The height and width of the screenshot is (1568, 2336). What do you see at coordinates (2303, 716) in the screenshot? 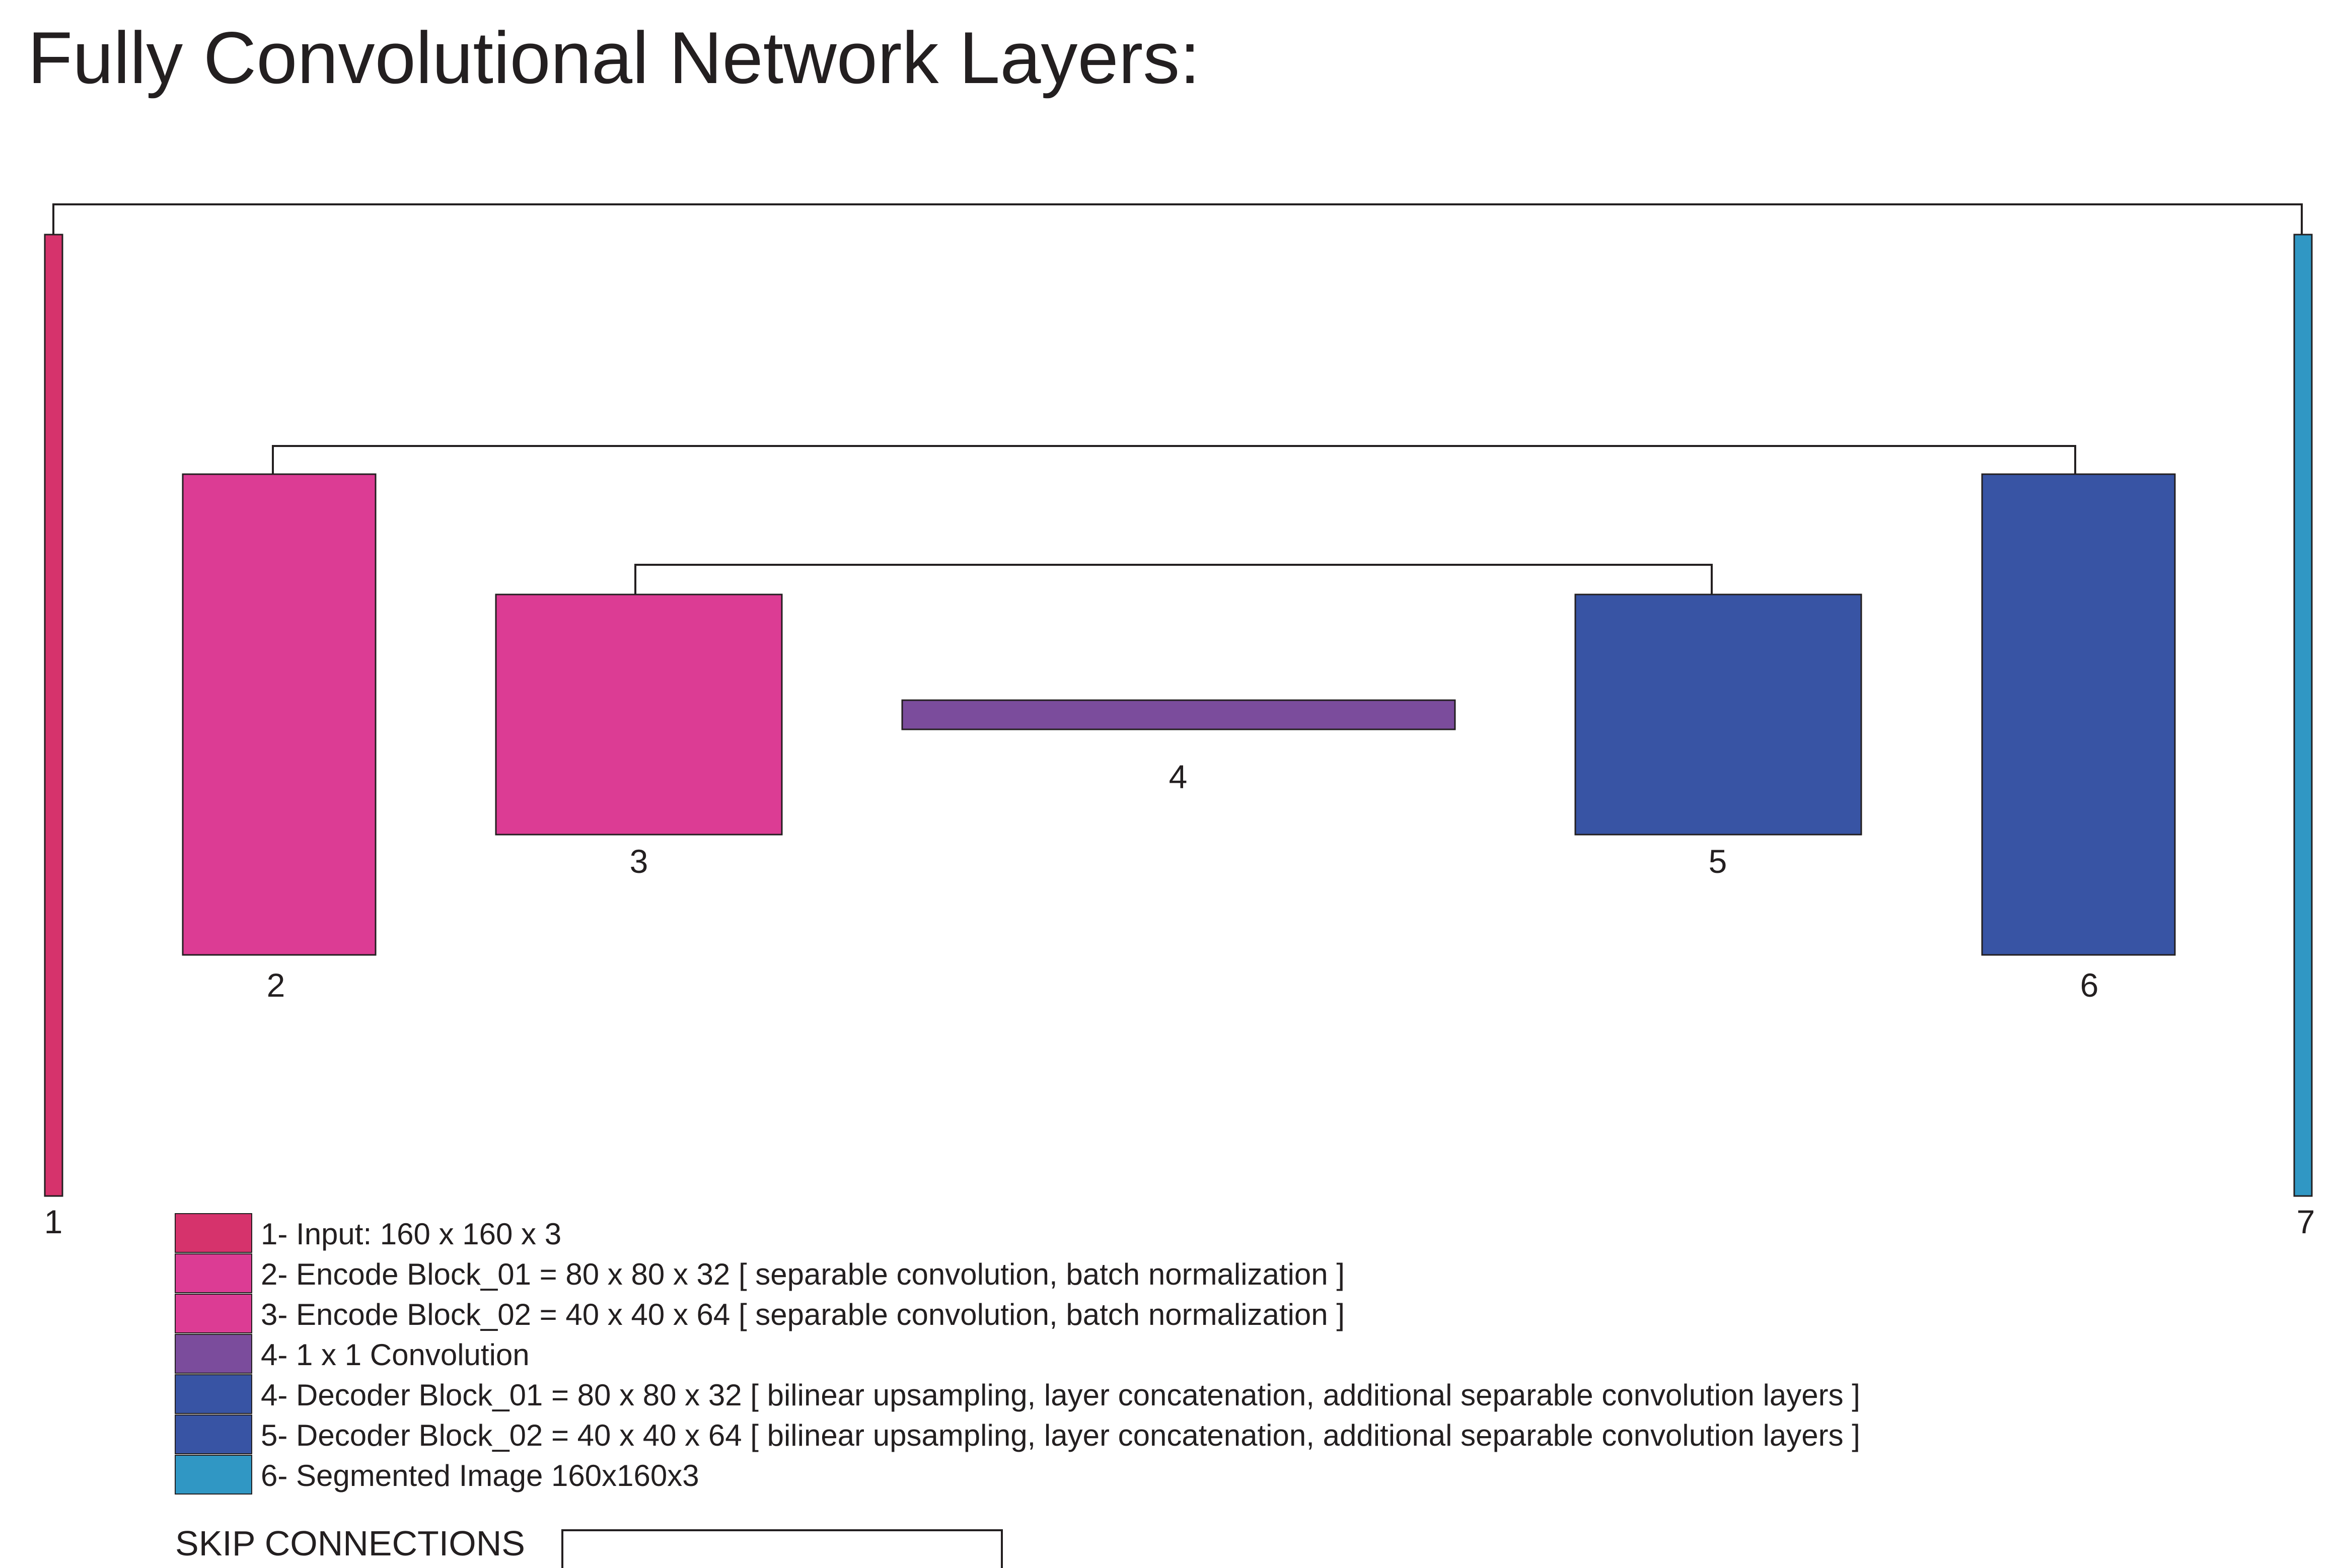
I see `layer-7-output-block` at bounding box center [2303, 716].